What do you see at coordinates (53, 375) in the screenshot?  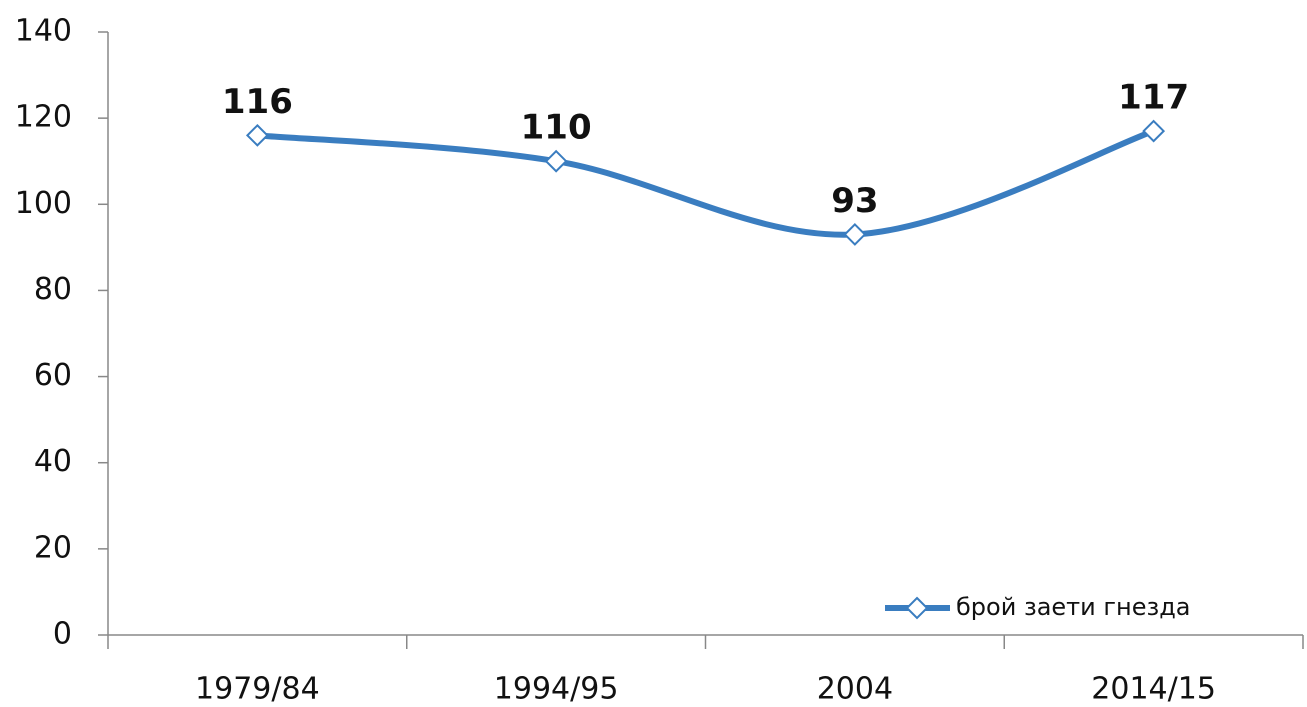 I see `y-tick-label: 60` at bounding box center [53, 375].